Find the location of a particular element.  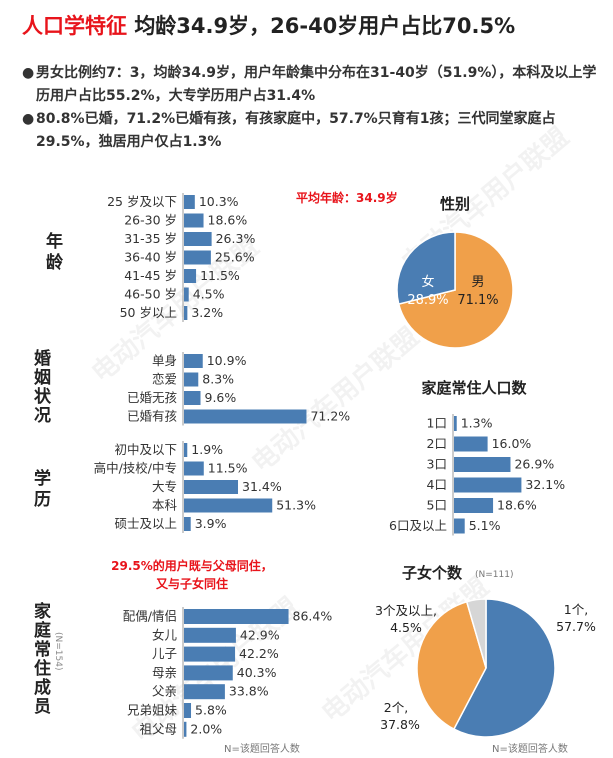

group-label-household: 家 is located at coordinates (42, 611).